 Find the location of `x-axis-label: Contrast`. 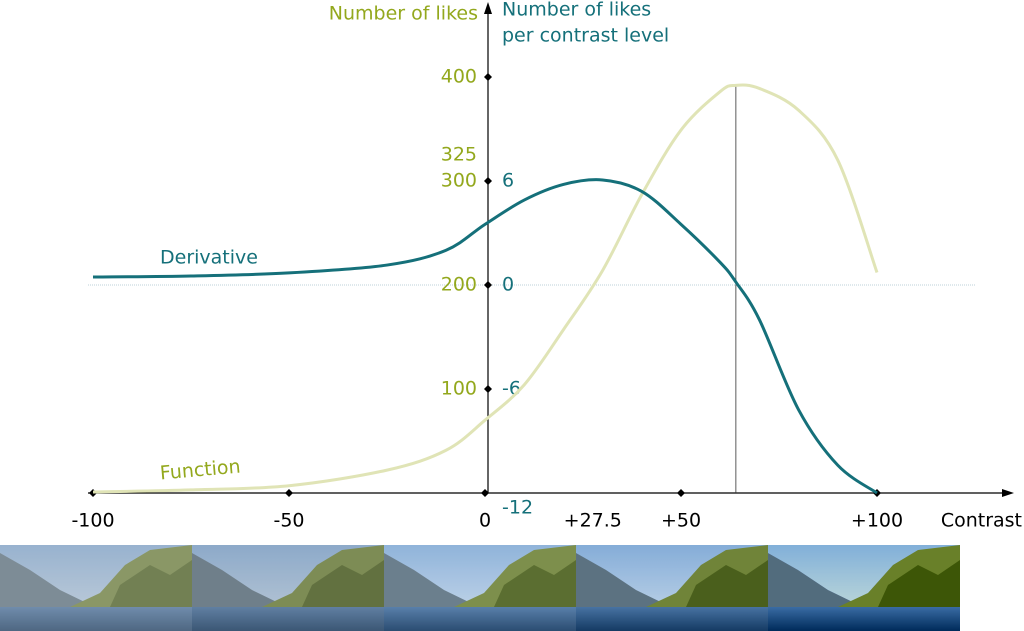

x-axis-label: Contrast is located at coordinates (981, 521).